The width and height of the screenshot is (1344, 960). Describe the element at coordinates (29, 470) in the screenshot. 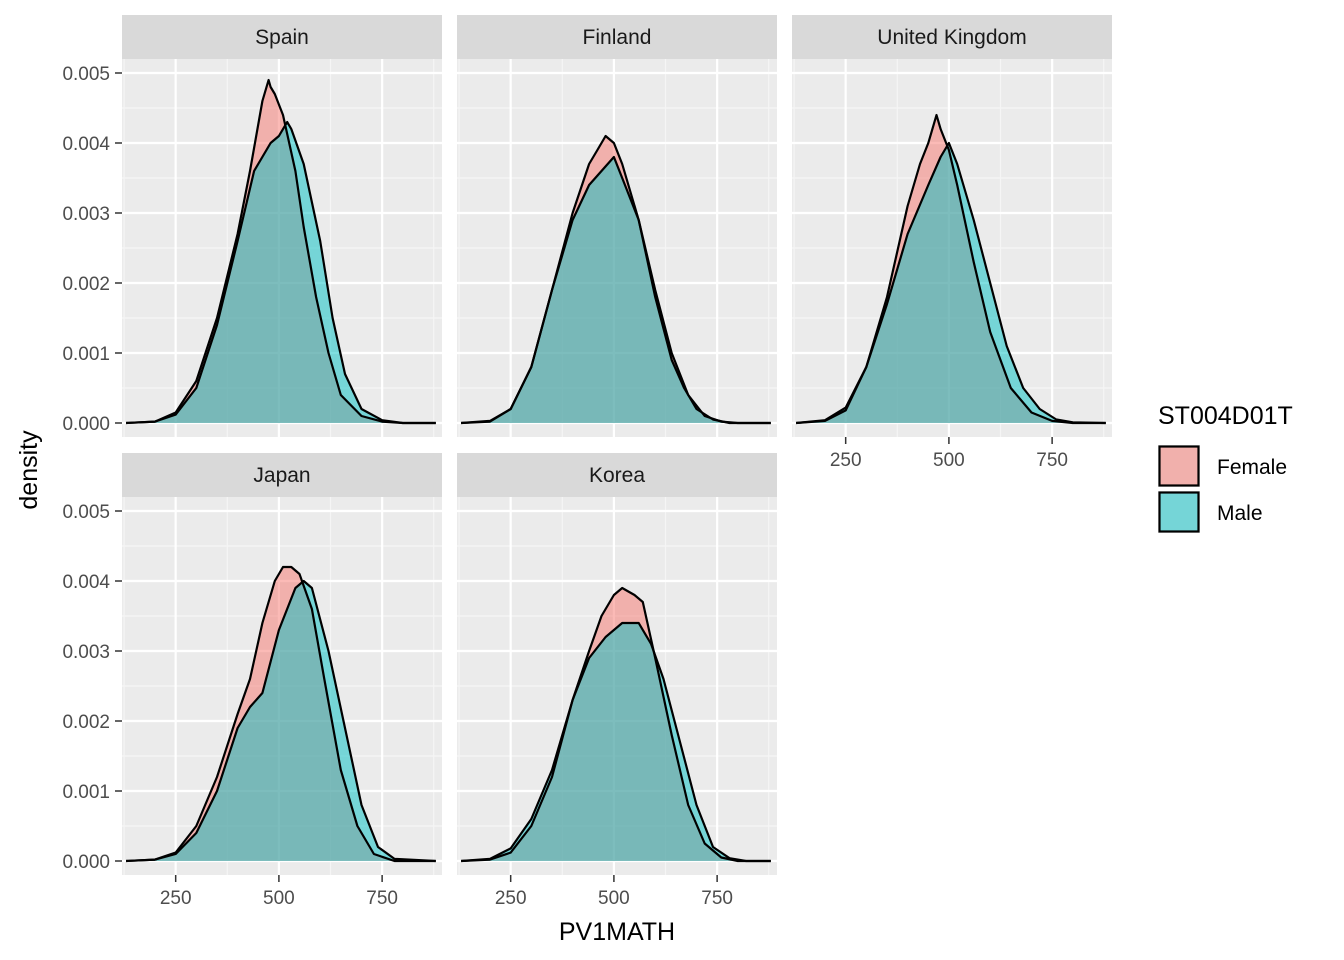

I see `y-axis-title: density` at that location.